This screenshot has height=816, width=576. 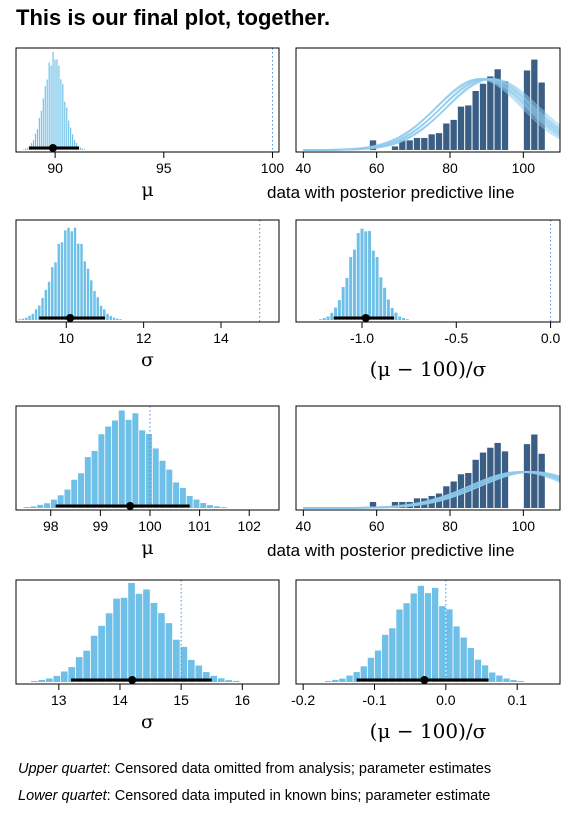 What do you see at coordinates (147, 722) in the screenshot?
I see `x-axis-label: σ` at bounding box center [147, 722].